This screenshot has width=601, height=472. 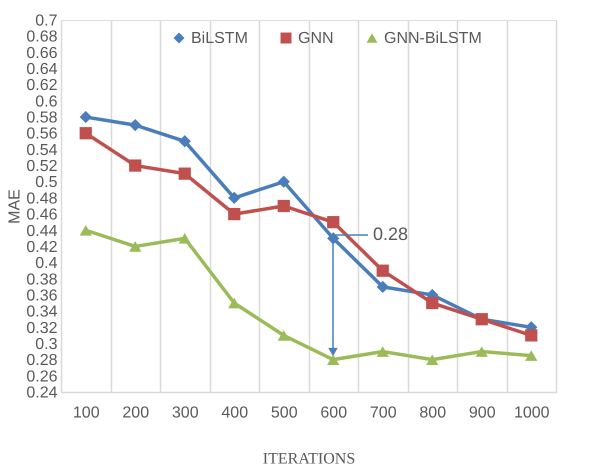 I want to click on x-tick-label: 400, so click(x=234, y=413).